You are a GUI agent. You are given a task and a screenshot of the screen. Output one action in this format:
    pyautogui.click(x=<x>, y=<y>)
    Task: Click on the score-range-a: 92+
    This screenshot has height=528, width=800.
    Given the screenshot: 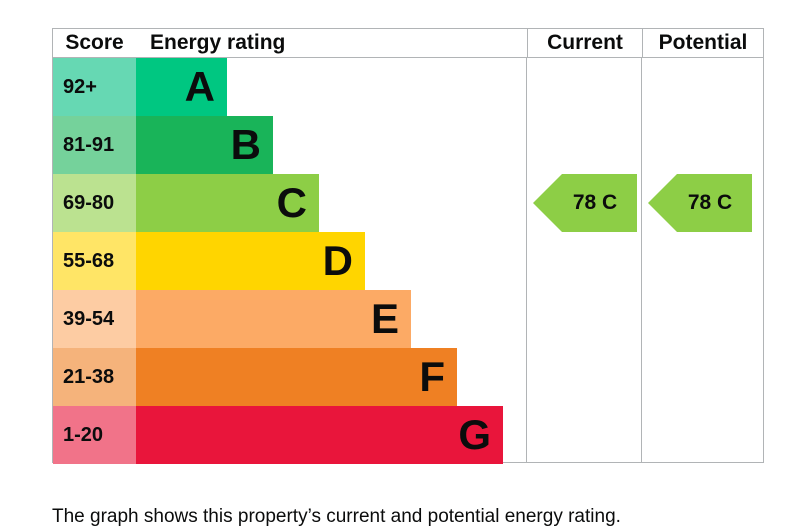 What is the action you would take?
    pyautogui.click(x=94, y=87)
    